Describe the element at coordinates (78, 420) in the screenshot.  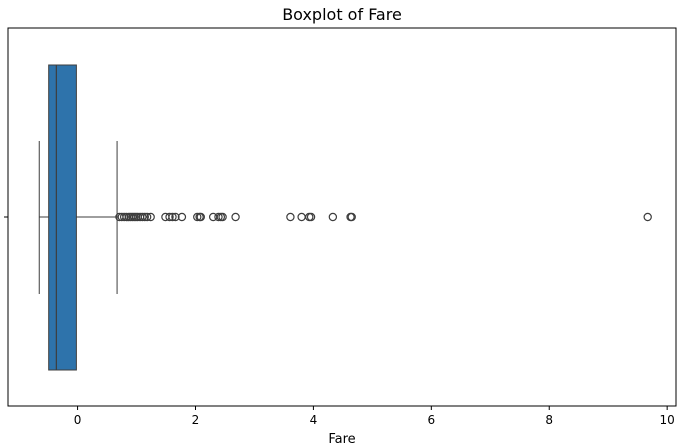
I see `x-tick-label: 0` at that location.